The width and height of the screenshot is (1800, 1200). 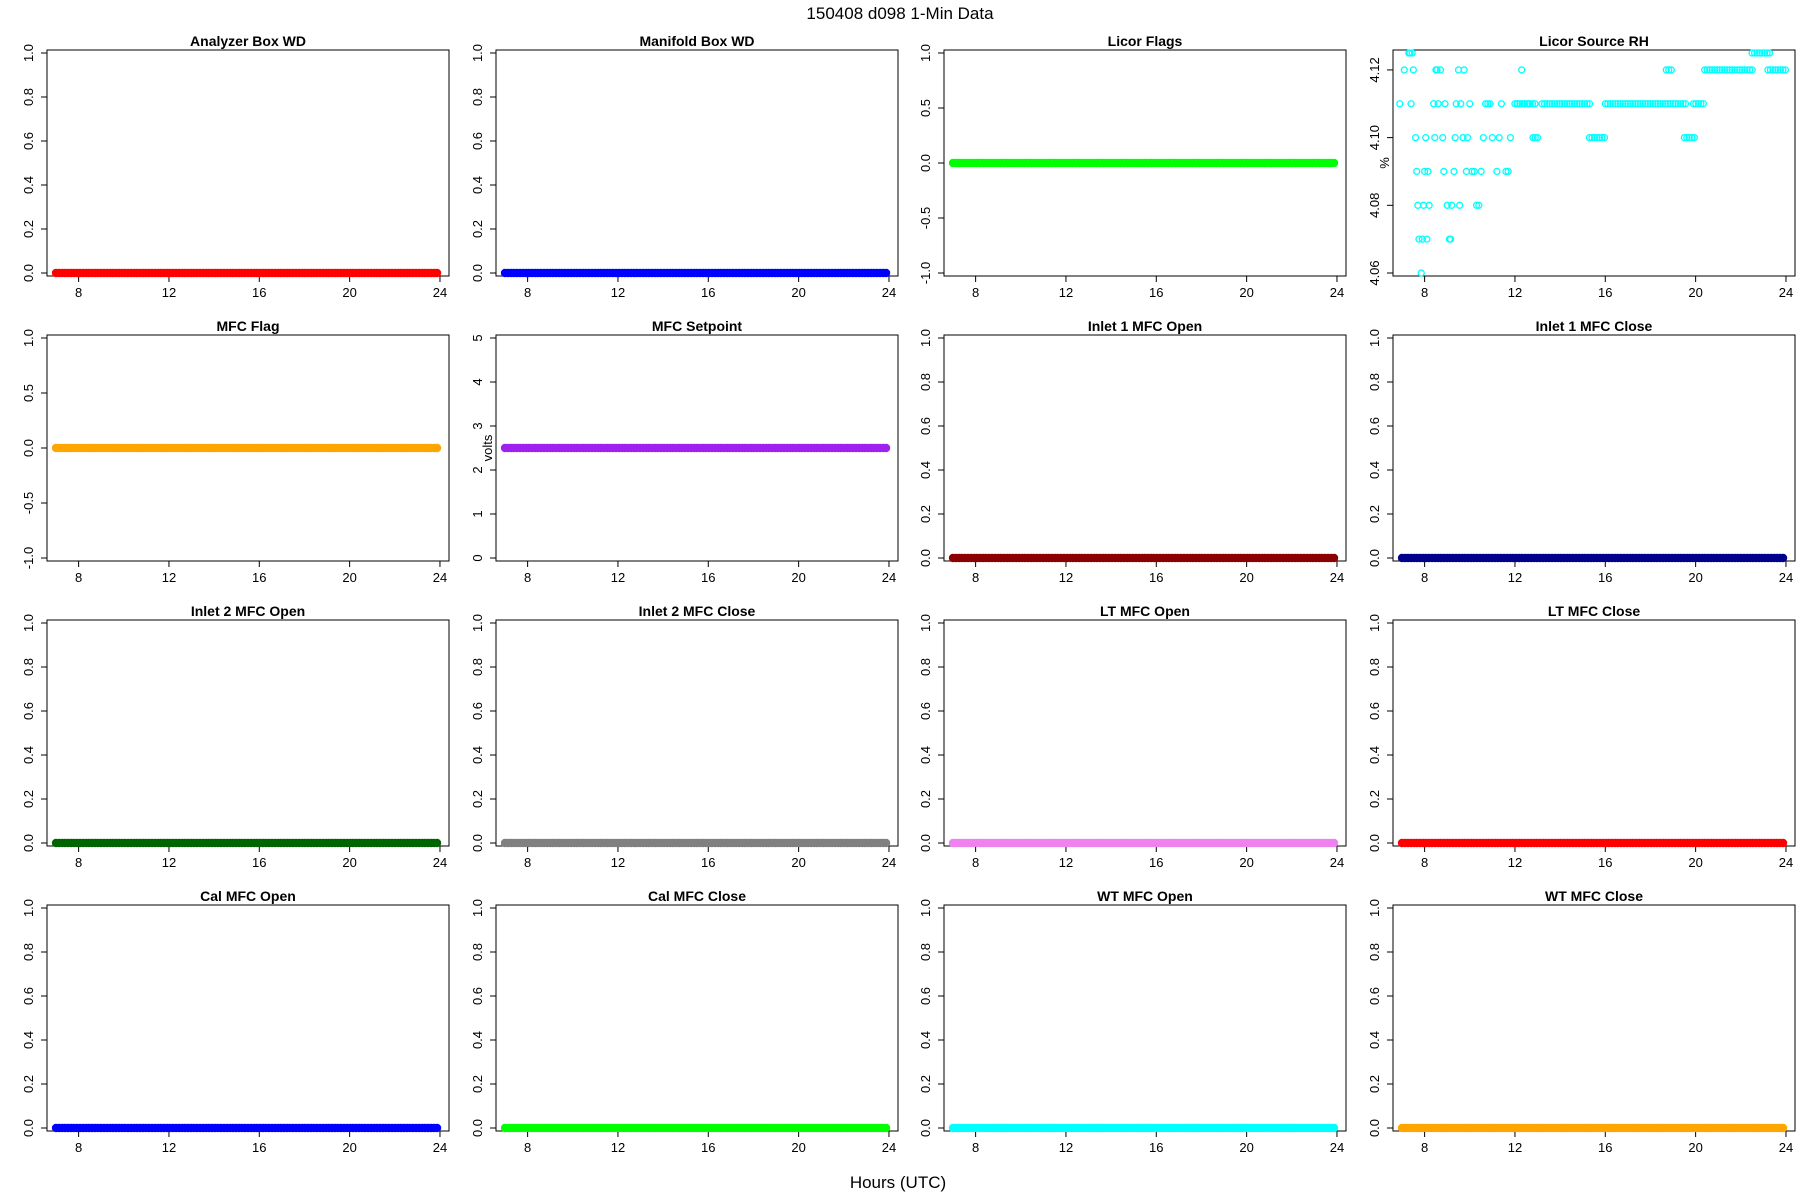 I want to click on y-tick-label: 4, so click(x=477, y=381).